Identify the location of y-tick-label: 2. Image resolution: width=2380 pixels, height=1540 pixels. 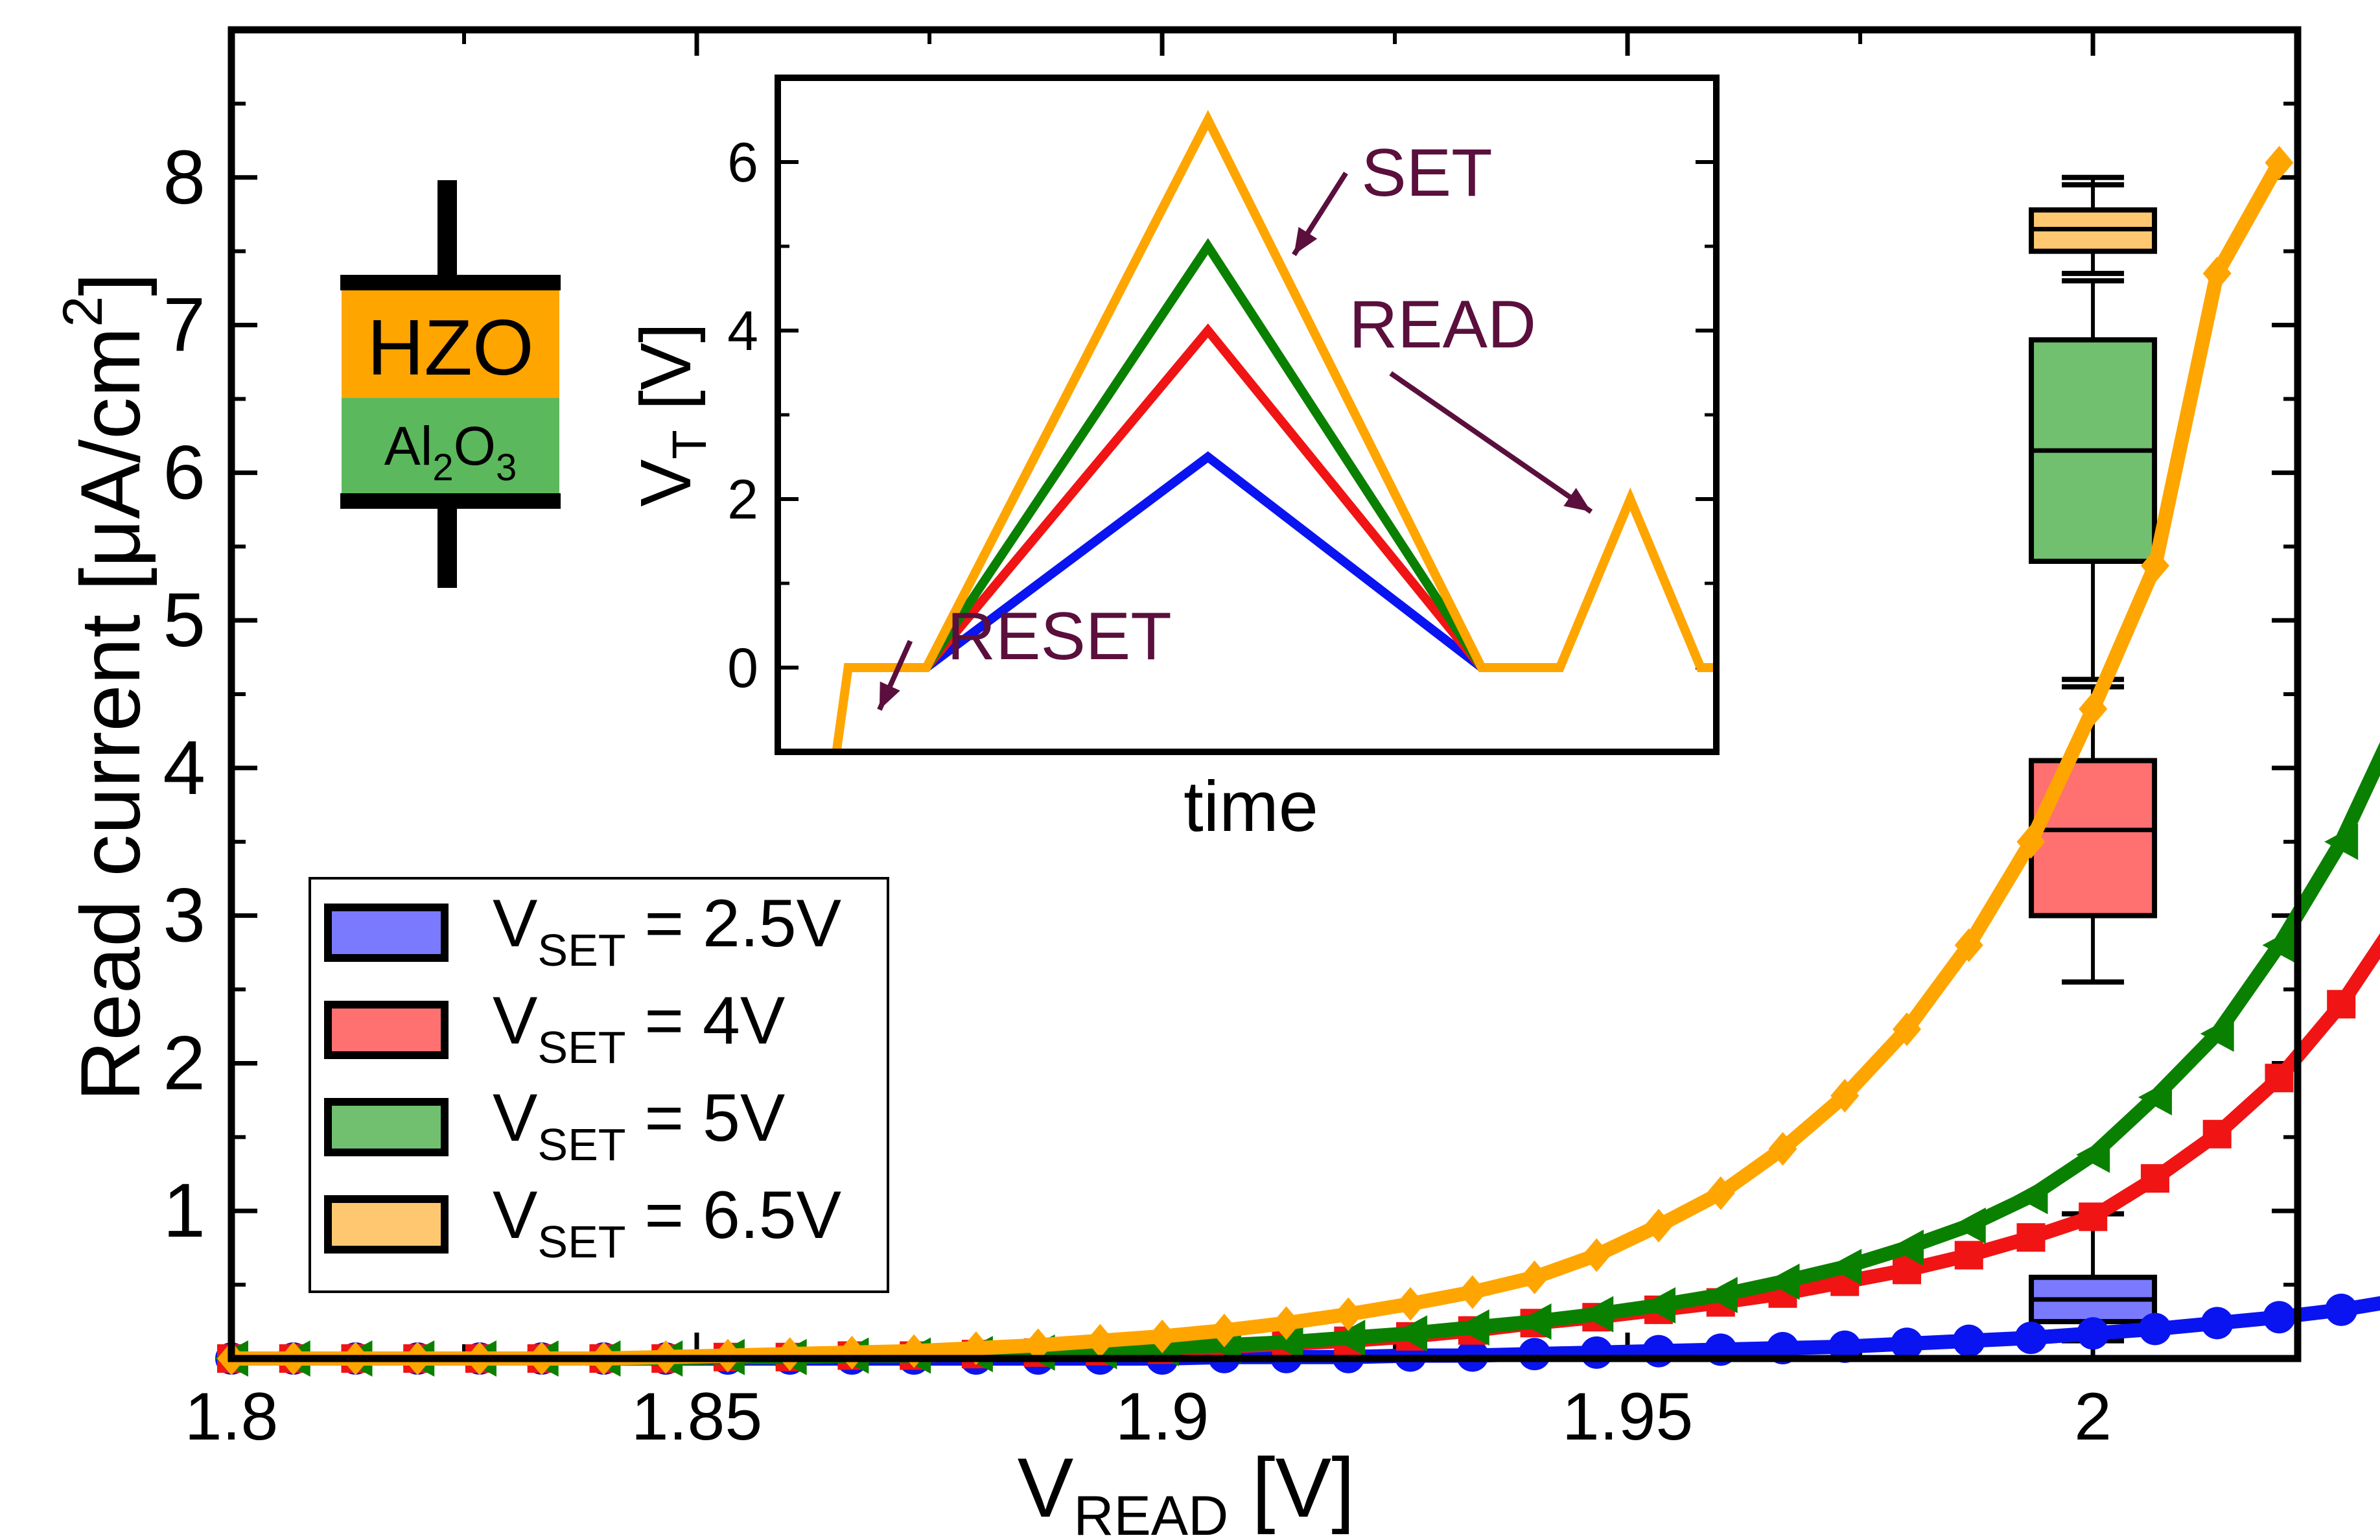
(184, 1063).